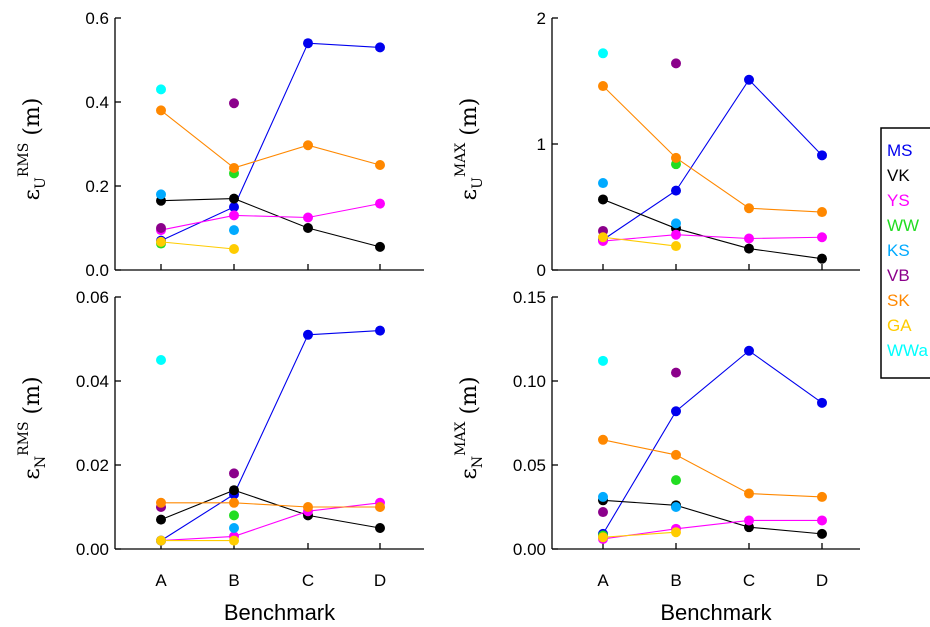 This screenshot has height=627, width=930. I want to click on y-tick-label: 0.10, so click(529, 381).